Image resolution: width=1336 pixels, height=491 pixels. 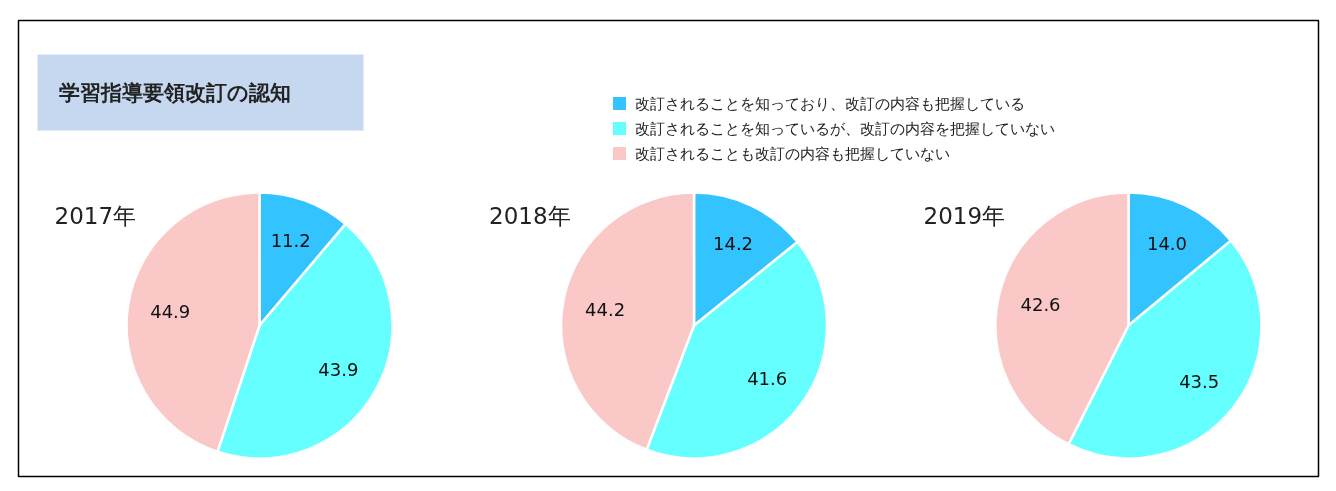 I want to click on data-label: 11.2, so click(x=290, y=241).